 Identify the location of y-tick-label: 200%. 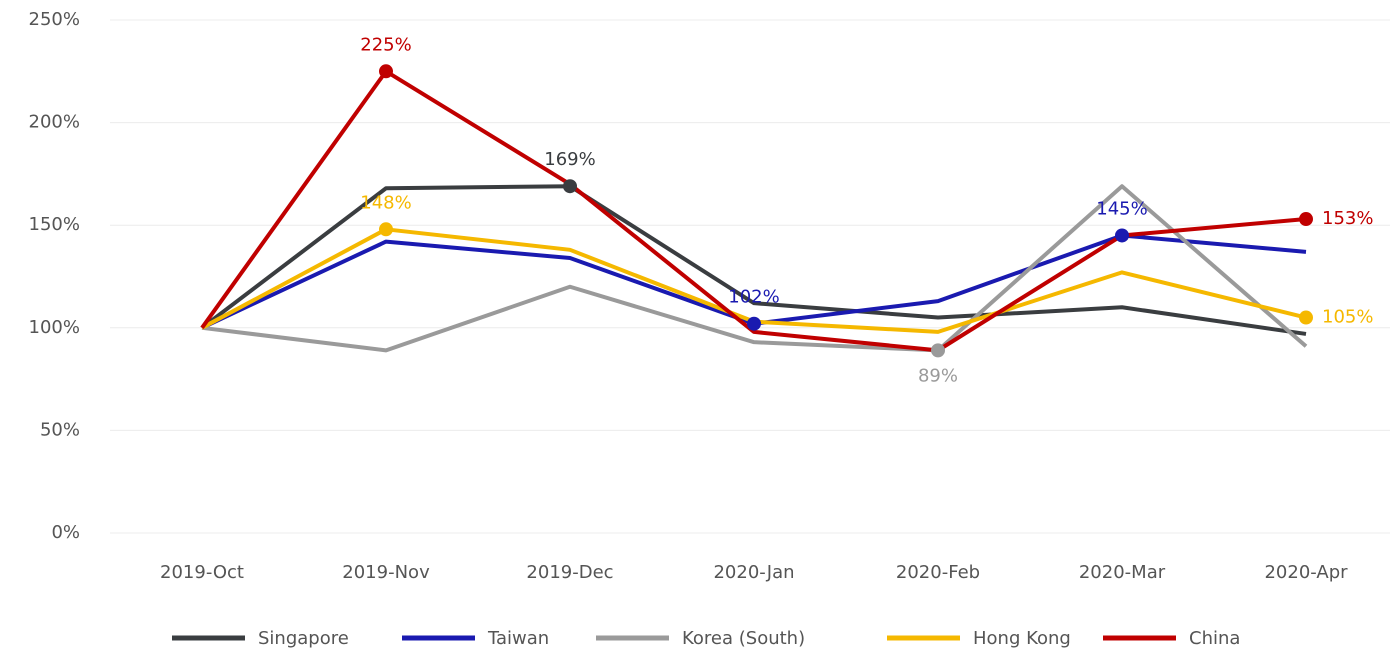
(54, 122).